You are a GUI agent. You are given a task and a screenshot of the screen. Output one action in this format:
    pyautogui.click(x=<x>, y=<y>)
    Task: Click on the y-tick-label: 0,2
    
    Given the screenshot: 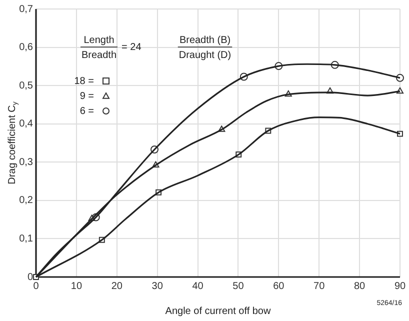 What is the action you would take?
    pyautogui.click(x=26, y=200)
    